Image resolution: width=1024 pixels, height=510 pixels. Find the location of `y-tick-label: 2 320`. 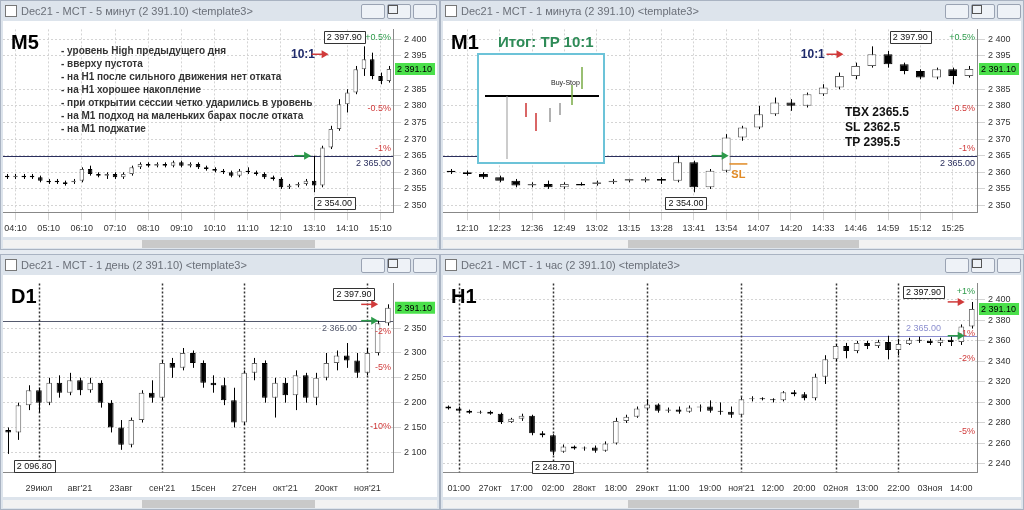

y-tick-label: 2 320 is located at coordinates (999, 381).